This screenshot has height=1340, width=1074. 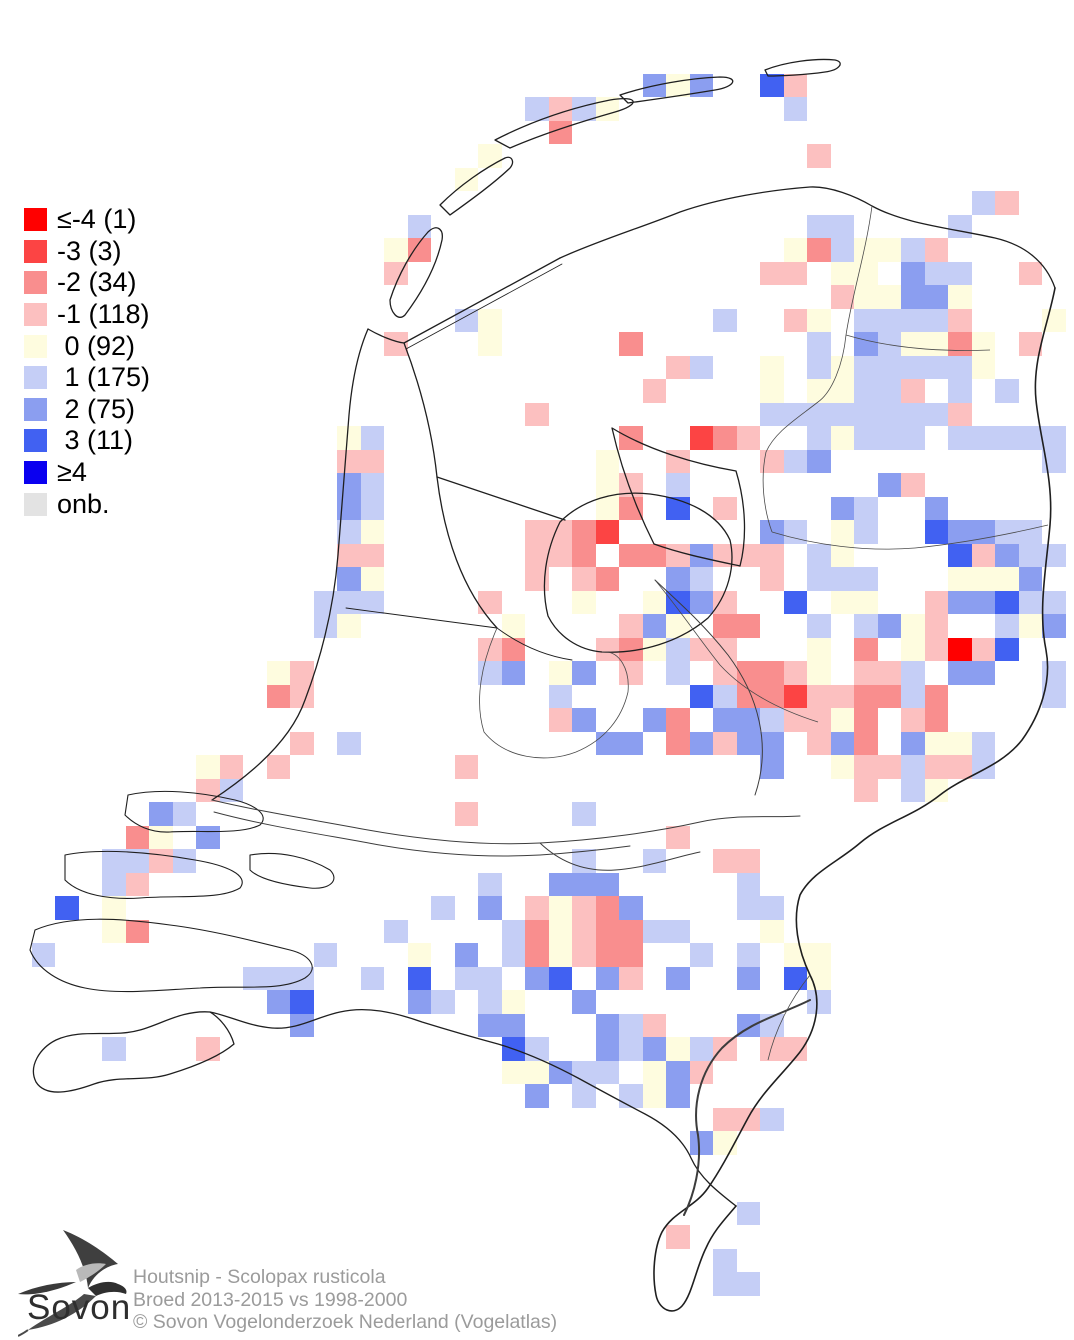 I want to click on legend-swatch, so click(x=35, y=220).